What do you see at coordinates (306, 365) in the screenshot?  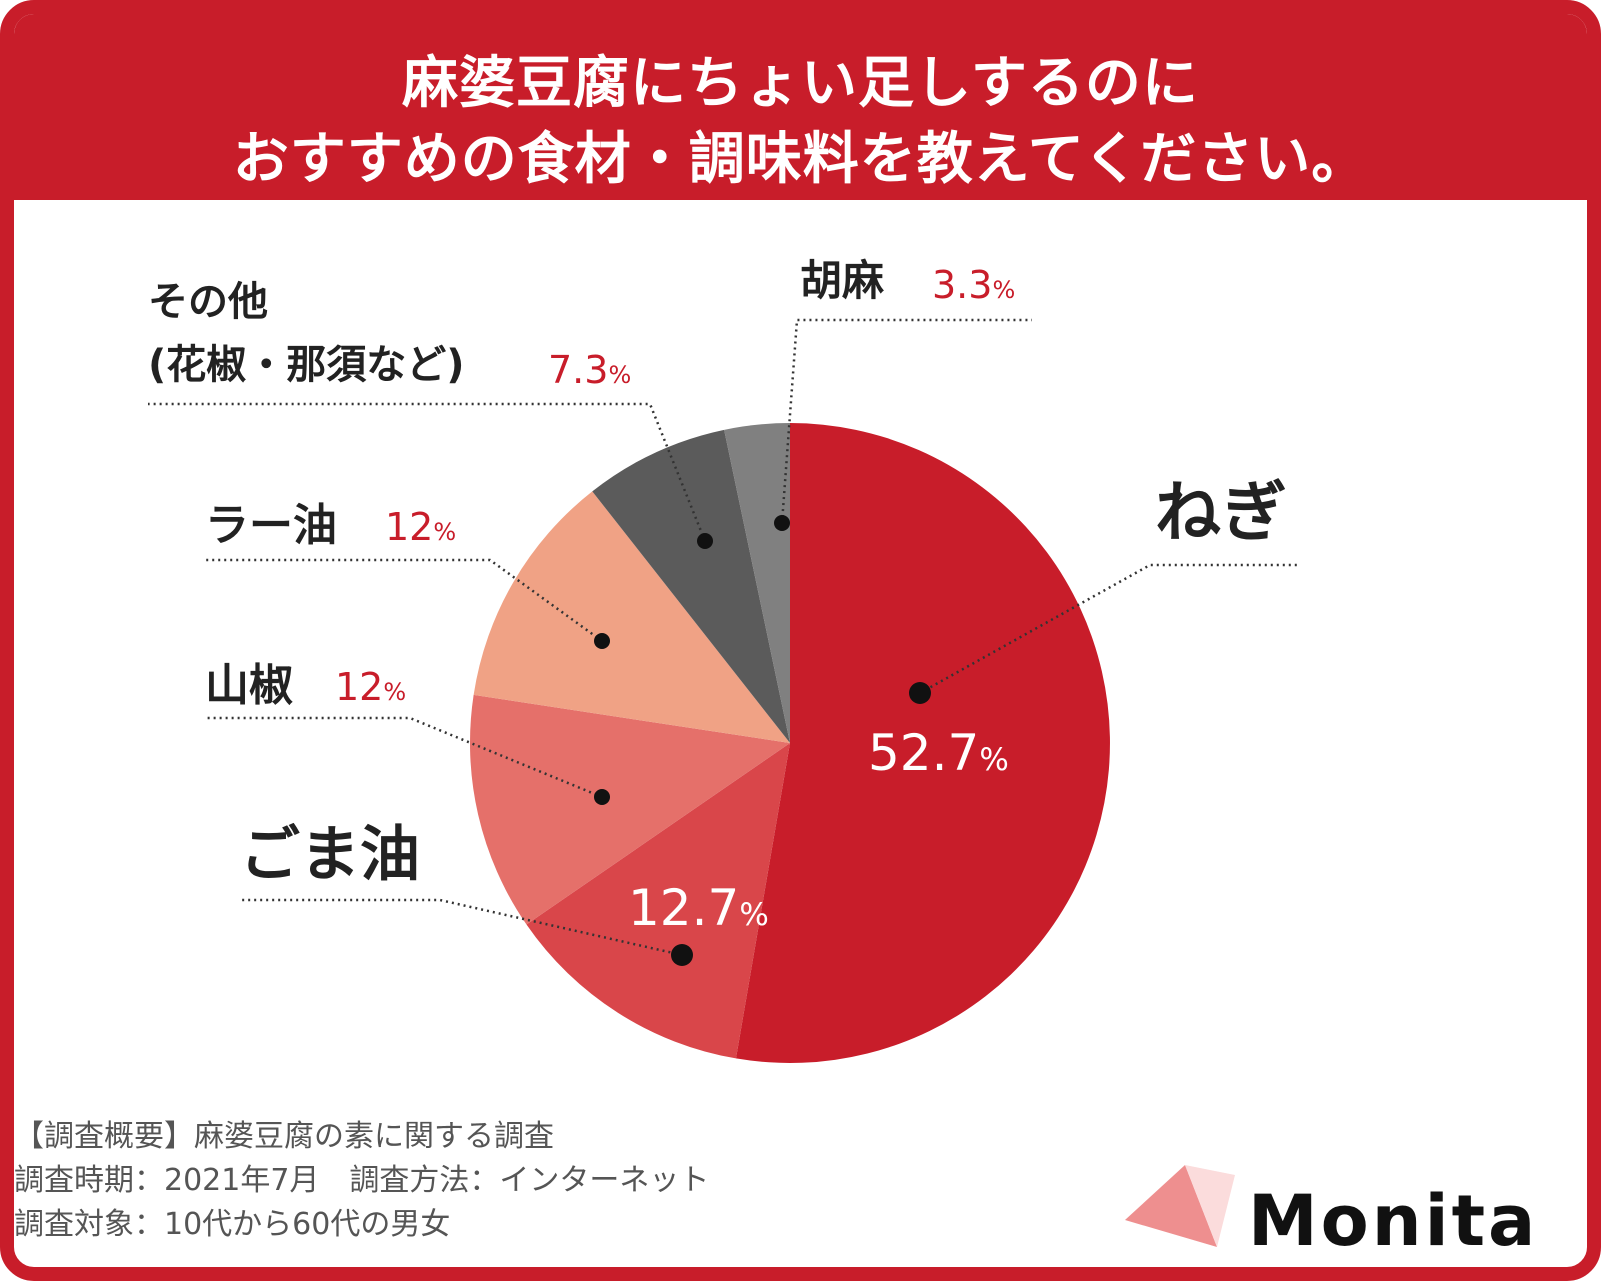 I see `slice-sublabel-4: (花椒・那須など)` at bounding box center [306, 365].